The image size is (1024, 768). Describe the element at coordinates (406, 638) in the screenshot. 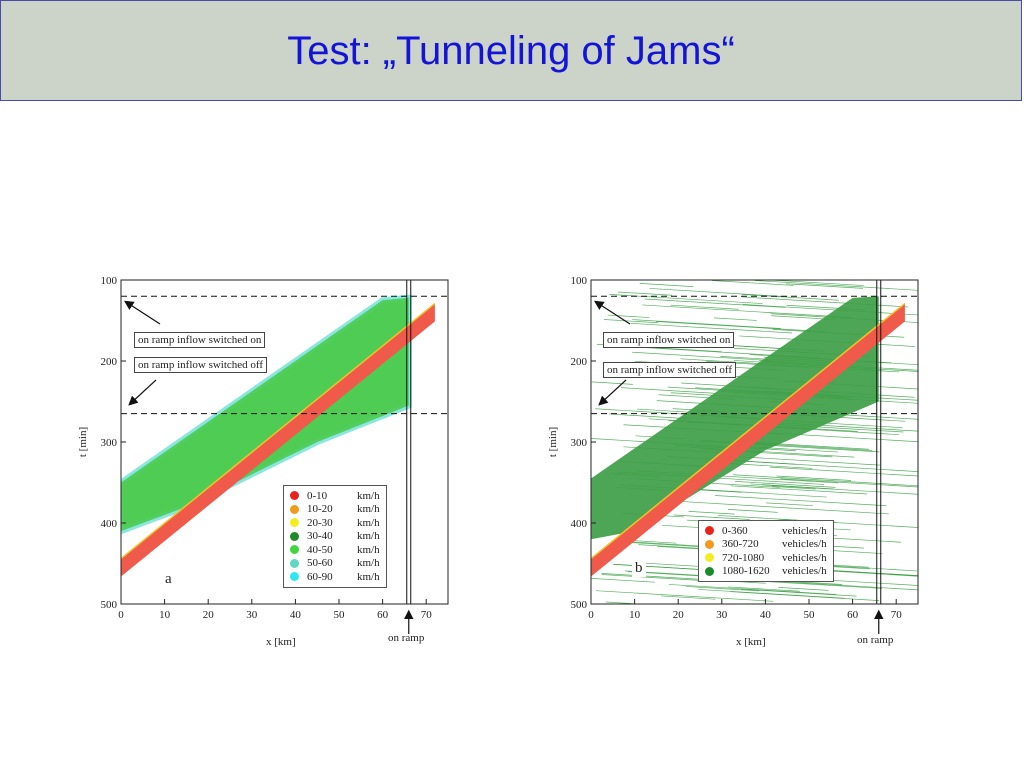

I see `on-ramp-label: on ramp` at that location.